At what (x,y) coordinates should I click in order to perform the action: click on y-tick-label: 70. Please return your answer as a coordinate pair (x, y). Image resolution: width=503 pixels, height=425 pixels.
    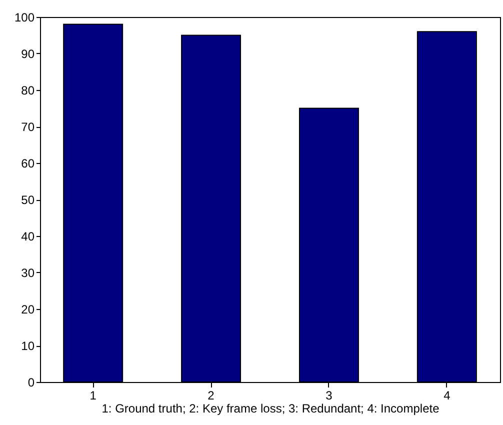
    Looking at the image, I should click on (28, 127).